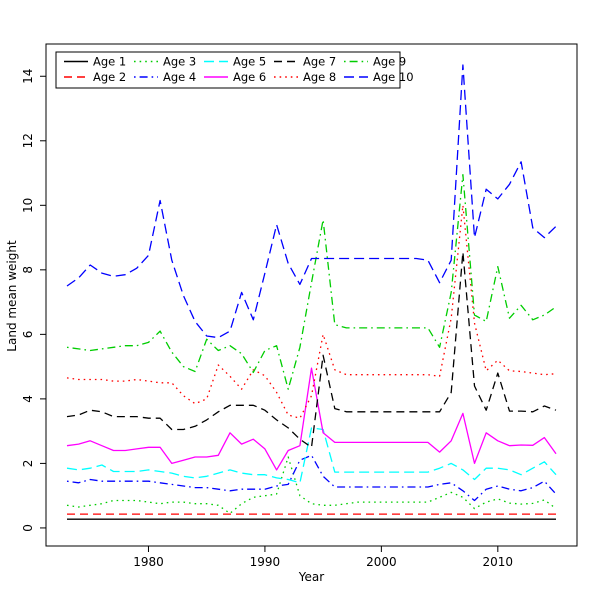 Image resolution: width=600 pixels, height=600 pixels. What do you see at coordinates (393, 77) in the screenshot?
I see `legend-label-age-10: Age 10` at bounding box center [393, 77].